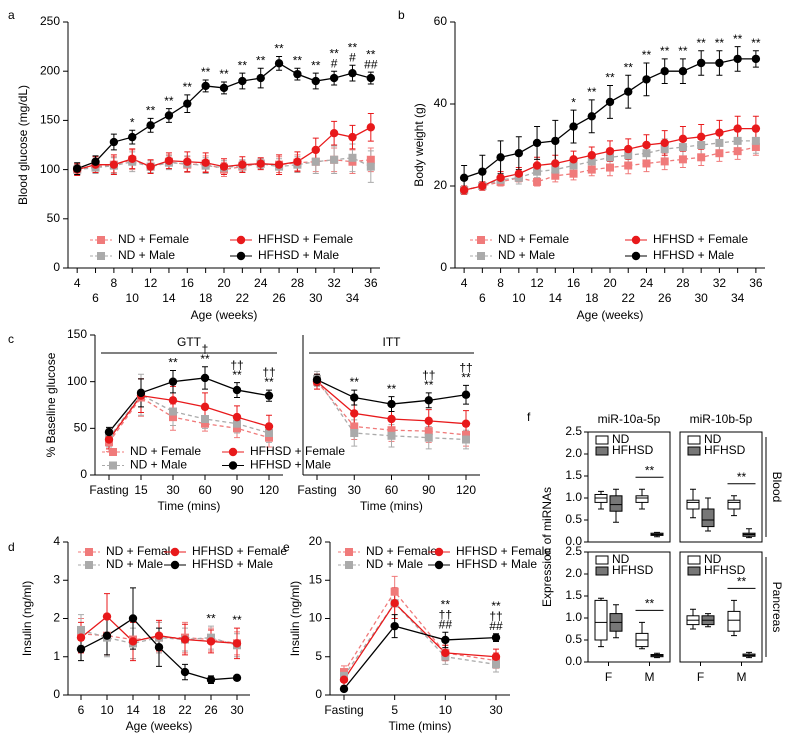 This screenshot has width=786, height=740. Describe the element at coordinates (188, 283) in the screenshot. I see `x-tick-label: 16` at that location.